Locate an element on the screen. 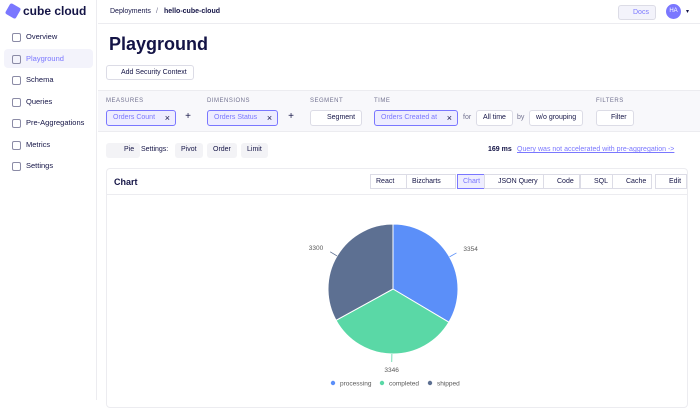  legend-label: shipped is located at coordinates (448, 384).